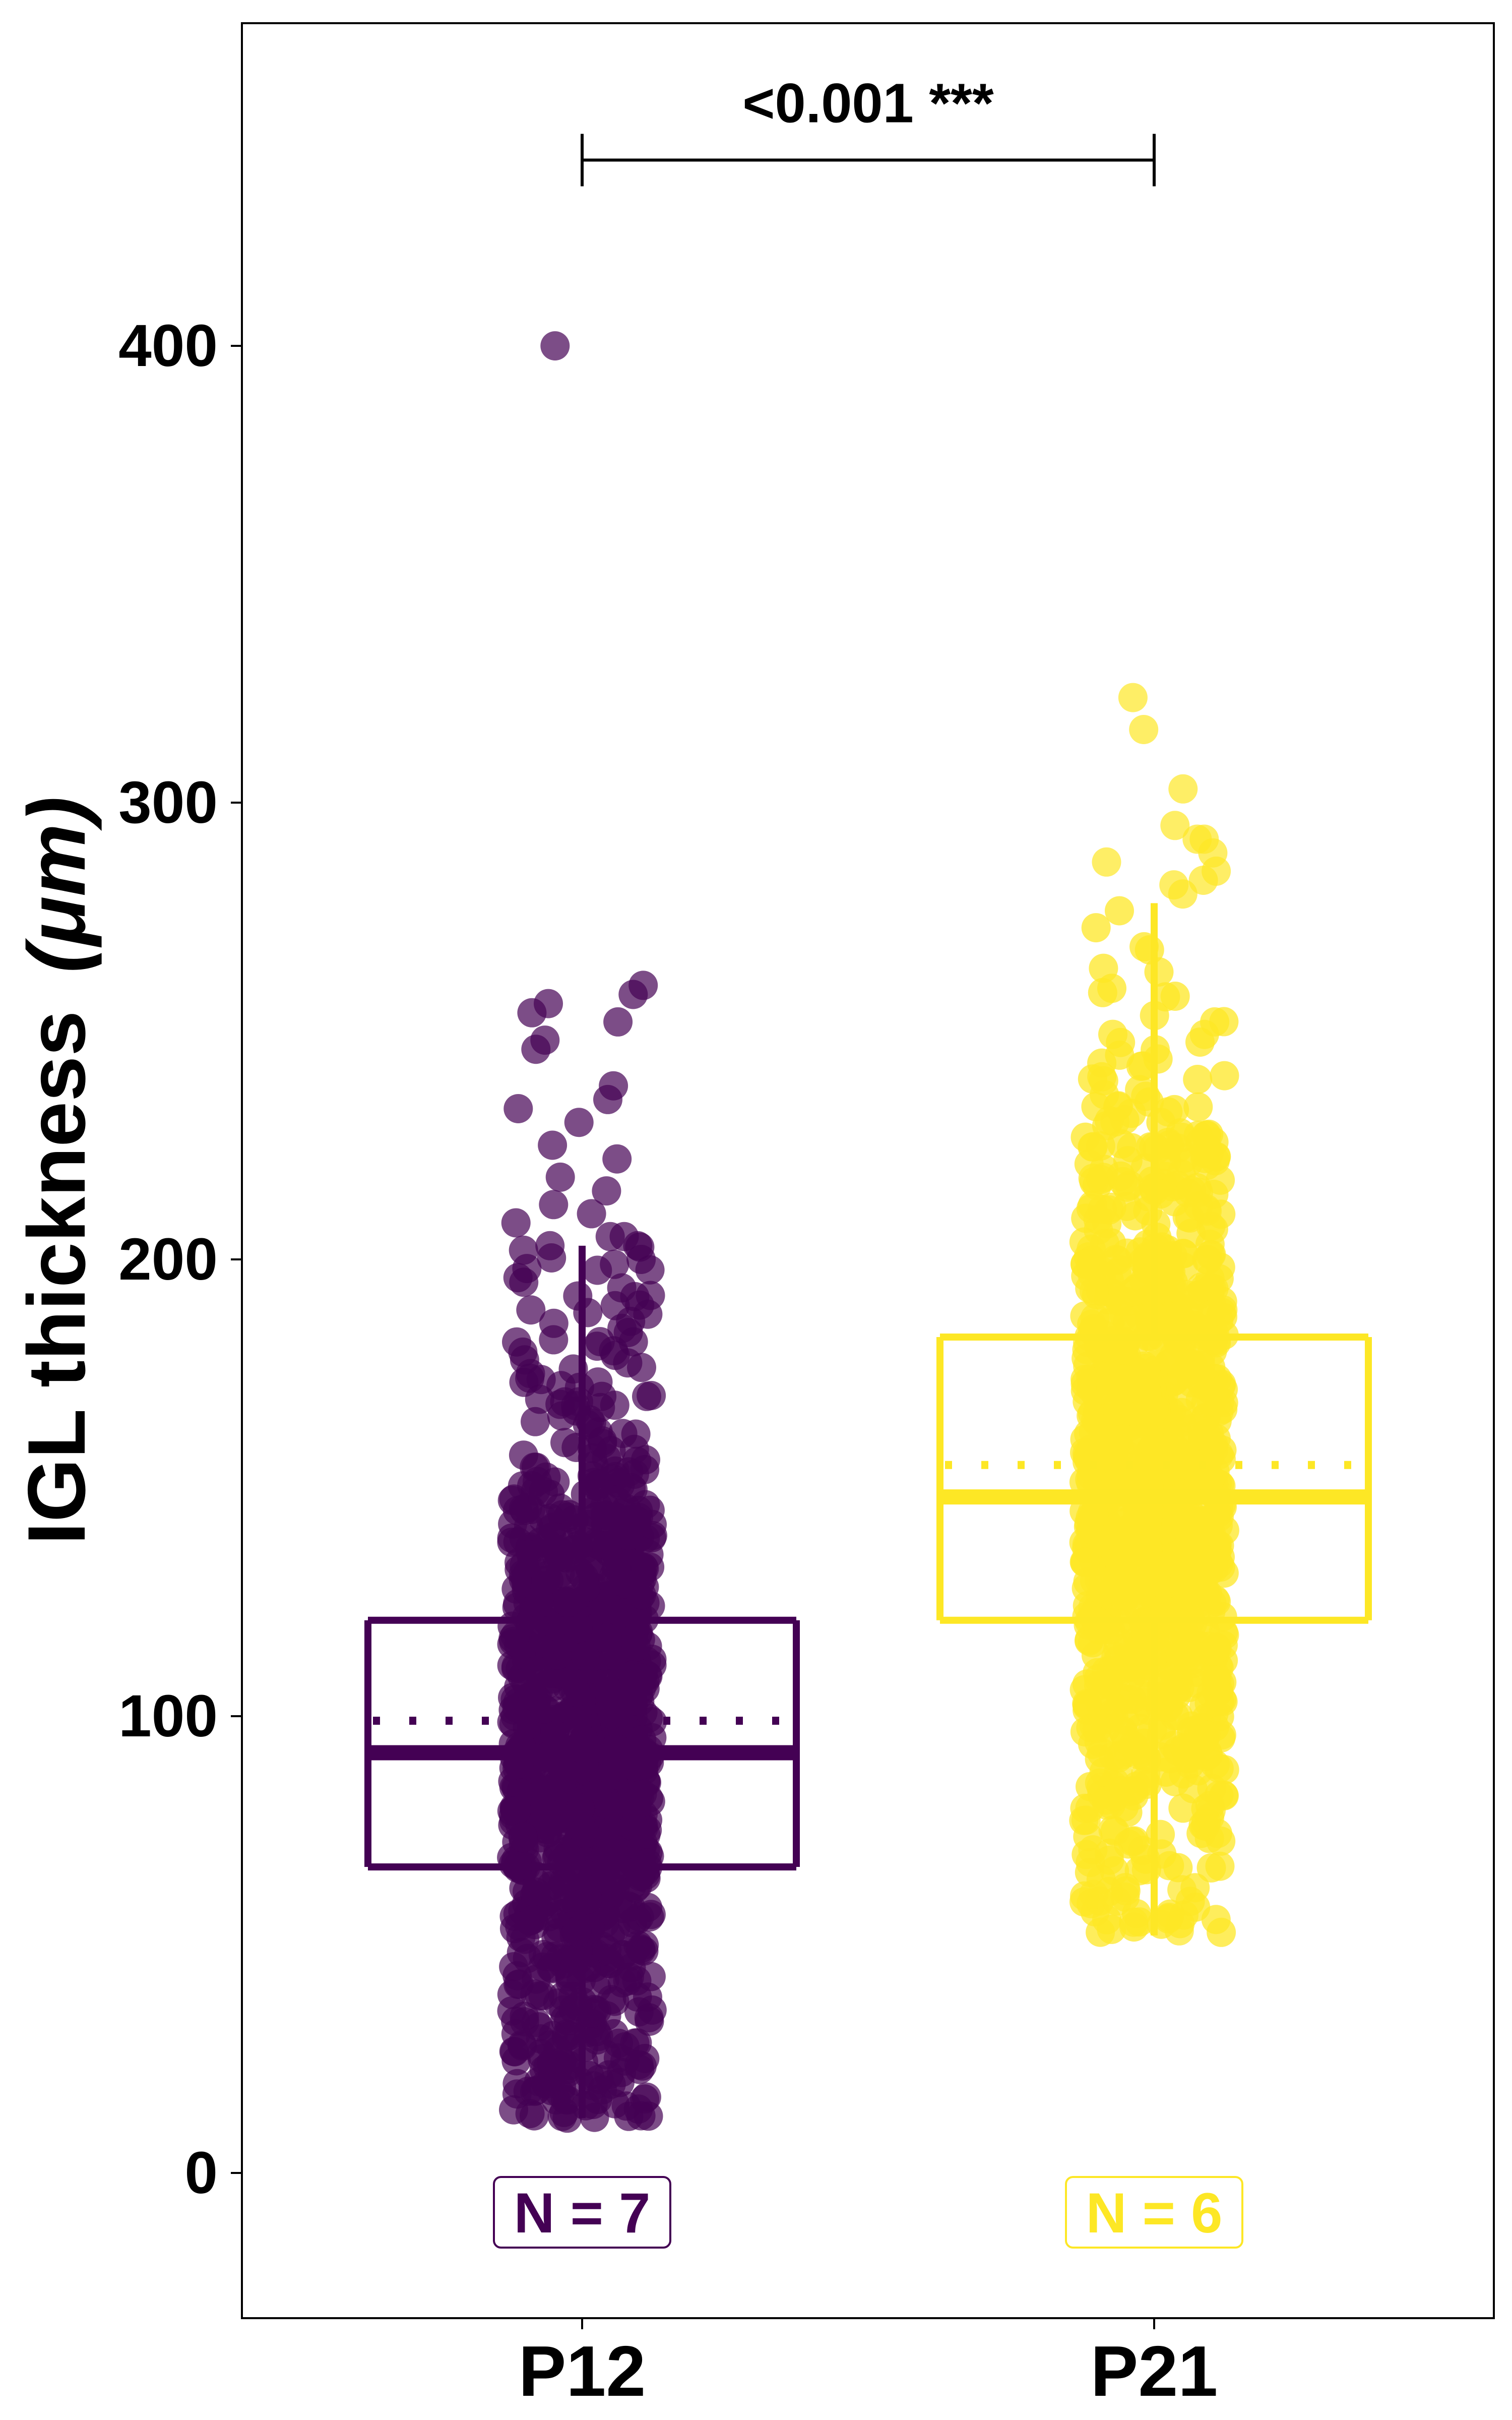 The width and height of the screenshot is (1512, 2420). I want to click on y-axis-title-main: IGL thickness, so click(56, 1278).